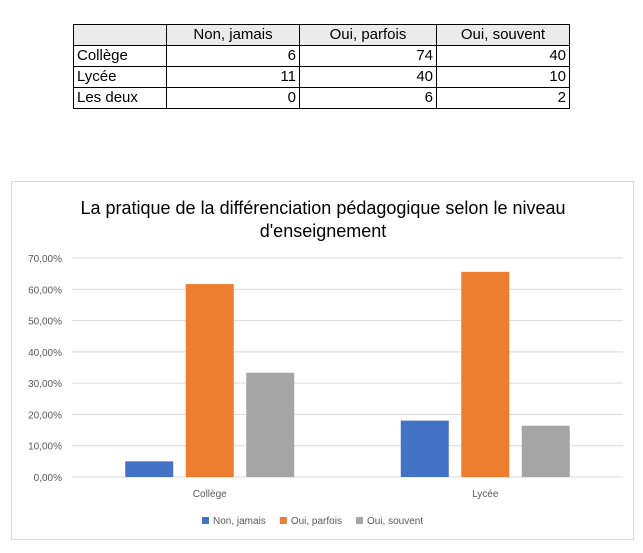 The height and width of the screenshot is (553, 643). Describe the element at coordinates (503, 77) in the screenshot. I see `cell: 10` at that location.